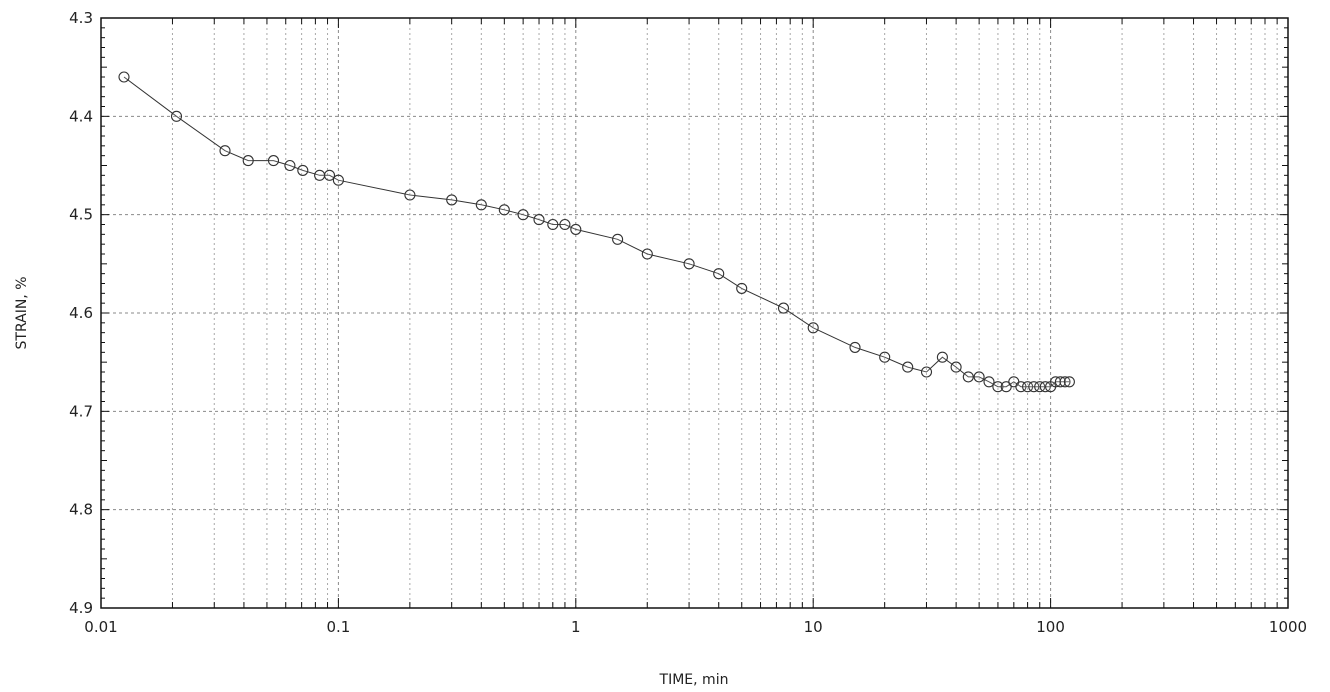  I want to click on x-axis-title: TIME, min, so click(694, 680).